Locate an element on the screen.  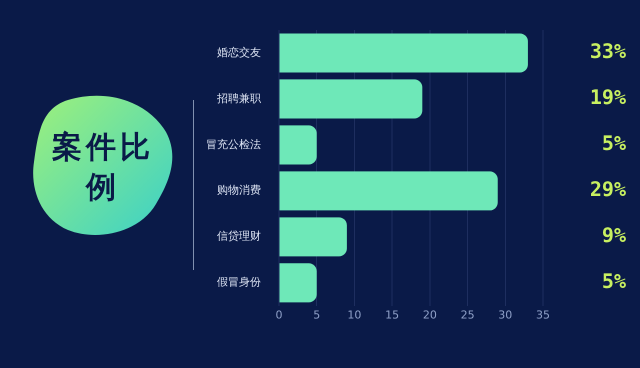
y-tick-label: 购物消费 is located at coordinates (239, 190).